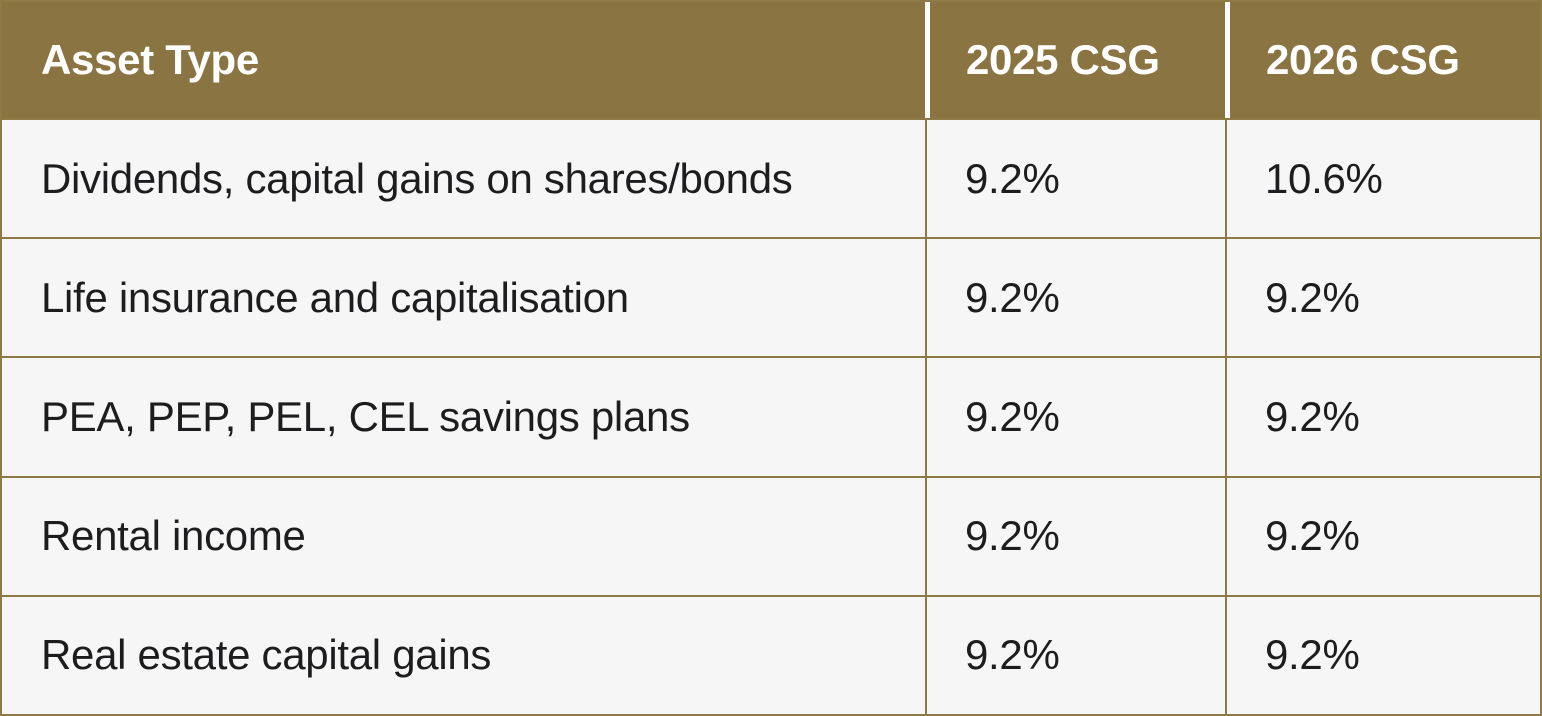  What do you see at coordinates (1382, 179) in the screenshot?
I see `csg-2026-cell: 10.6%` at bounding box center [1382, 179].